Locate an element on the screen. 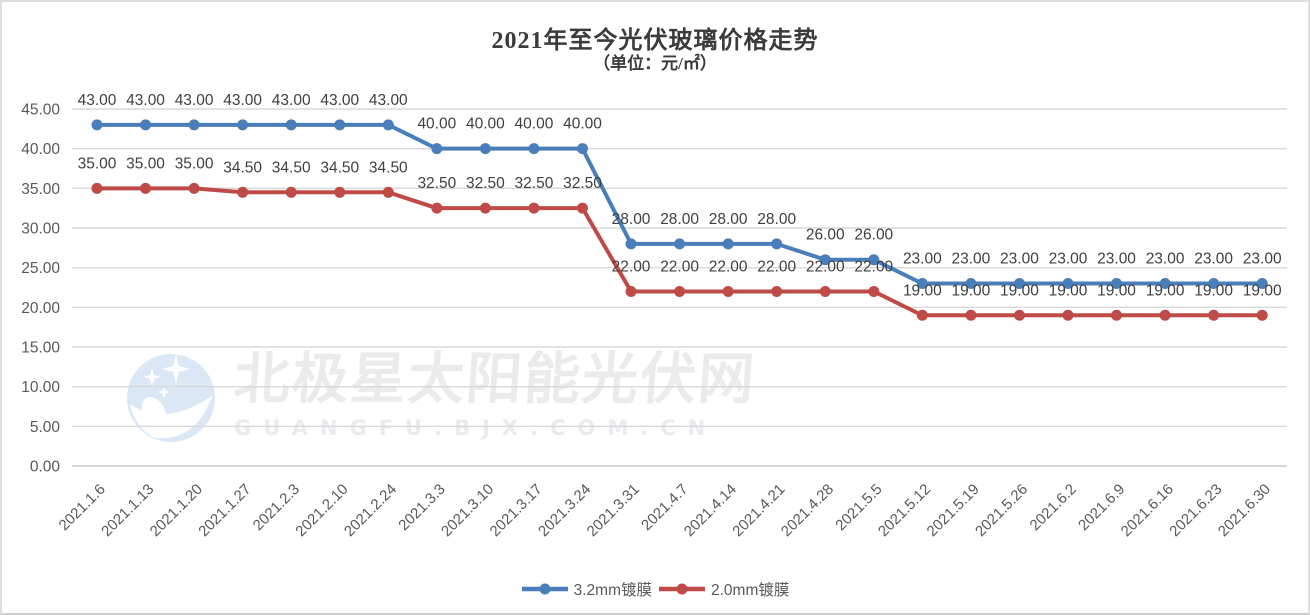 This screenshot has height=615, width=1310. chart-subtitle: （单位：元/㎡） is located at coordinates (655, 63).